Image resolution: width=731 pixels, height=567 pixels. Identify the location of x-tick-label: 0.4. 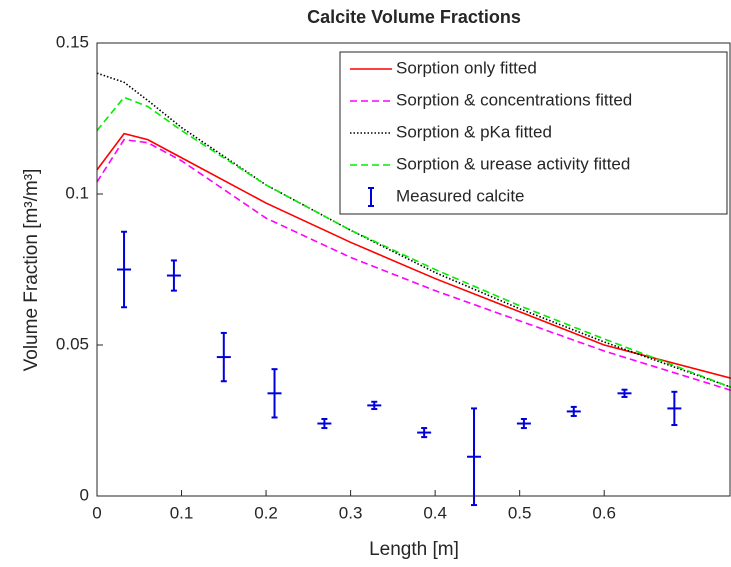
(435, 512).